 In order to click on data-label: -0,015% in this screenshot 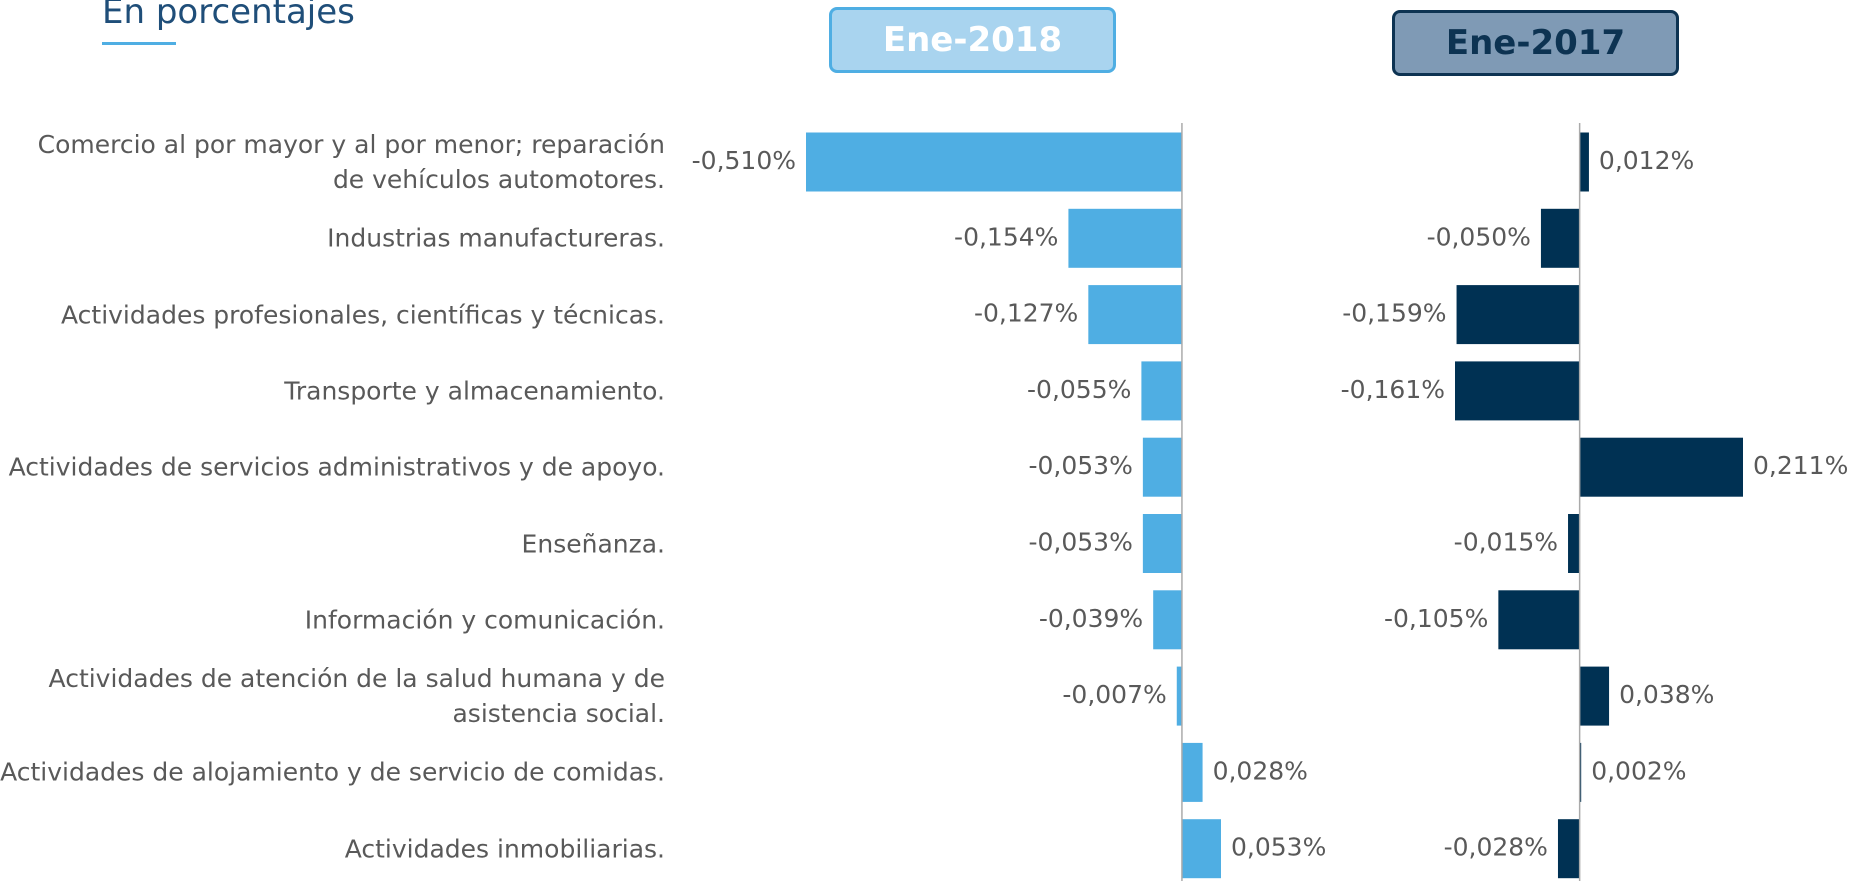, I will do `click(1506, 542)`.